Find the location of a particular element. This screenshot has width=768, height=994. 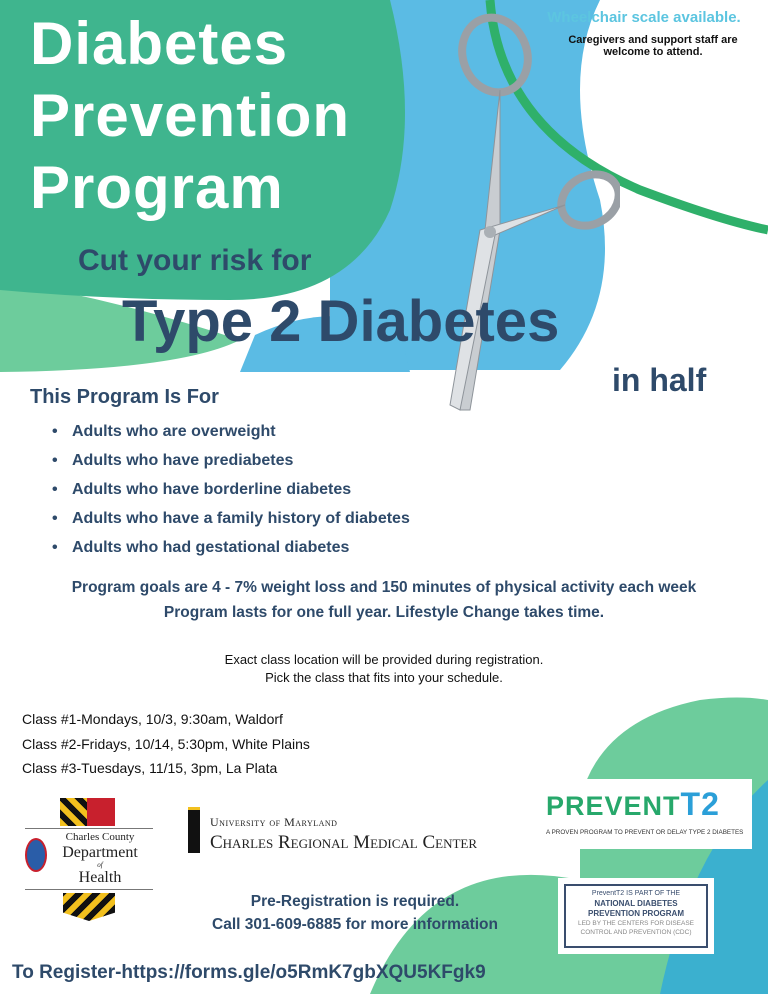

program-title: Diabetes Prevention Program is located at coordinates (190, 116).